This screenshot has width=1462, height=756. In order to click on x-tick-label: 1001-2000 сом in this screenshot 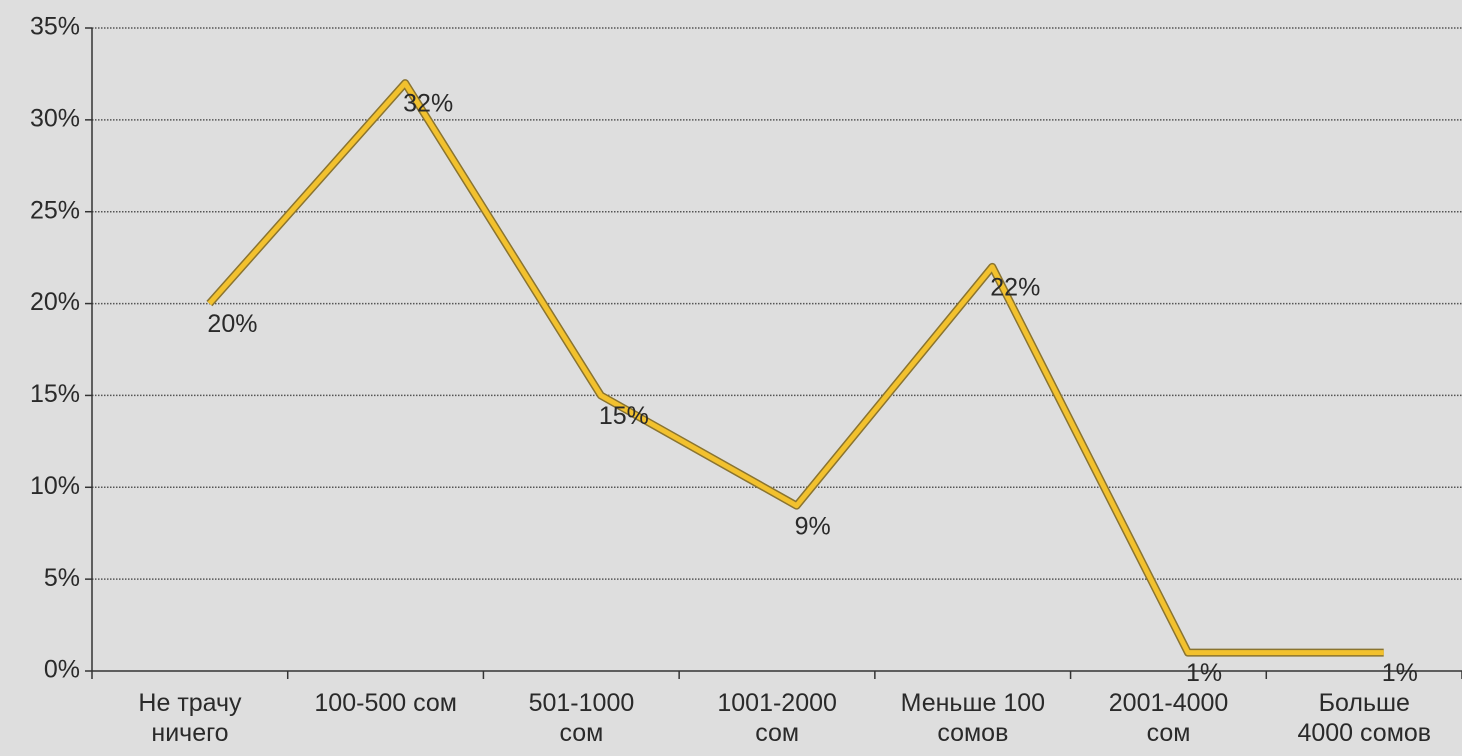, I will do `click(777, 718)`.